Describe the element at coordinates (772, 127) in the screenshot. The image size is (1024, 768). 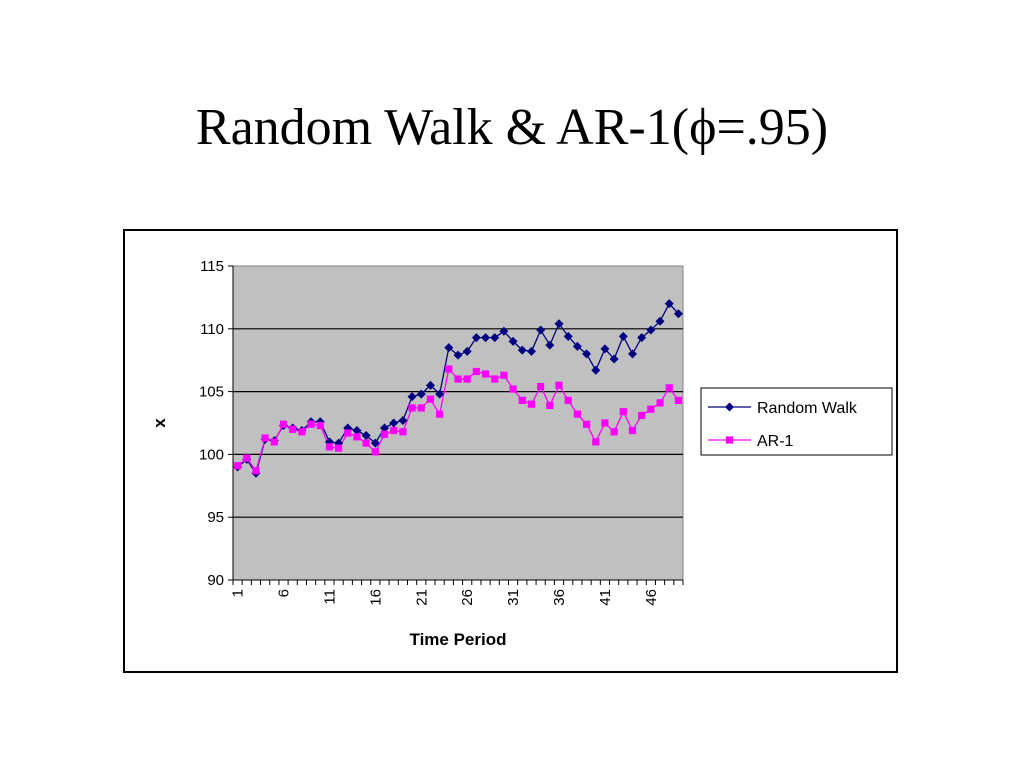
I see `title-suffix: =.95)` at that location.